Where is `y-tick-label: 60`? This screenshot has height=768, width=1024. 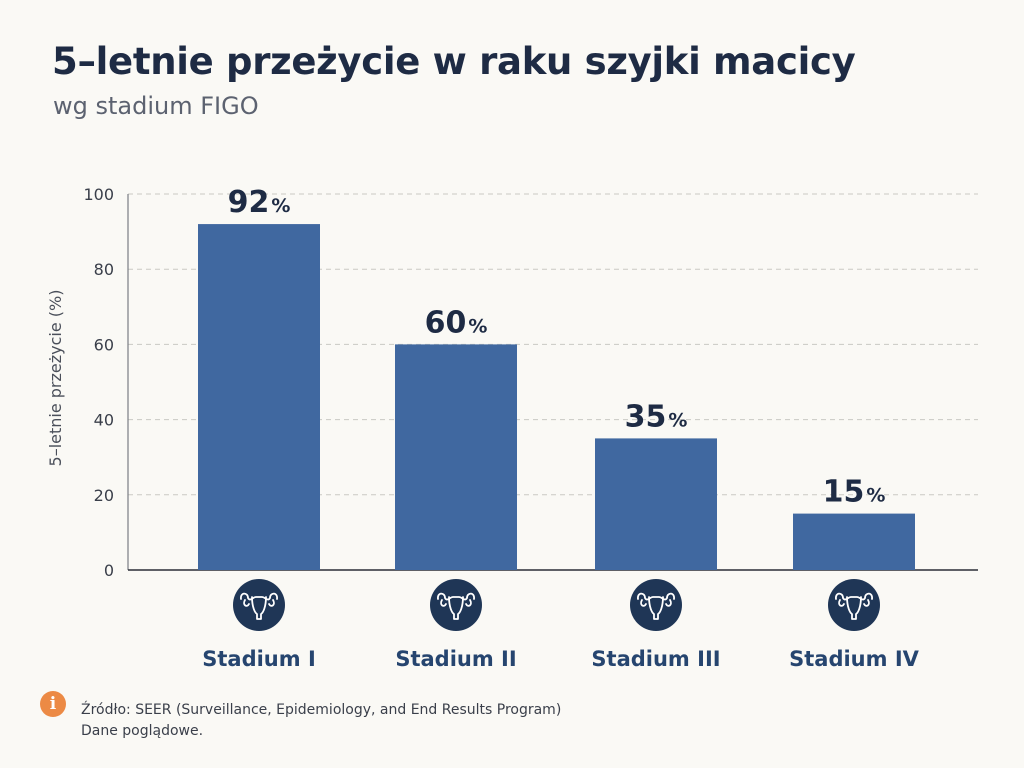
y-tick-label: 60 is located at coordinates (104, 344).